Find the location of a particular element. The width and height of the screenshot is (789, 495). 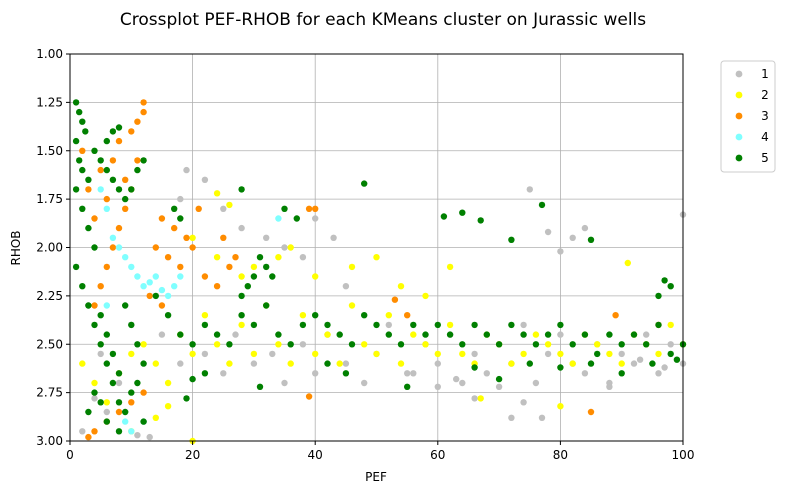

legend-box is located at coordinates (748, 116).